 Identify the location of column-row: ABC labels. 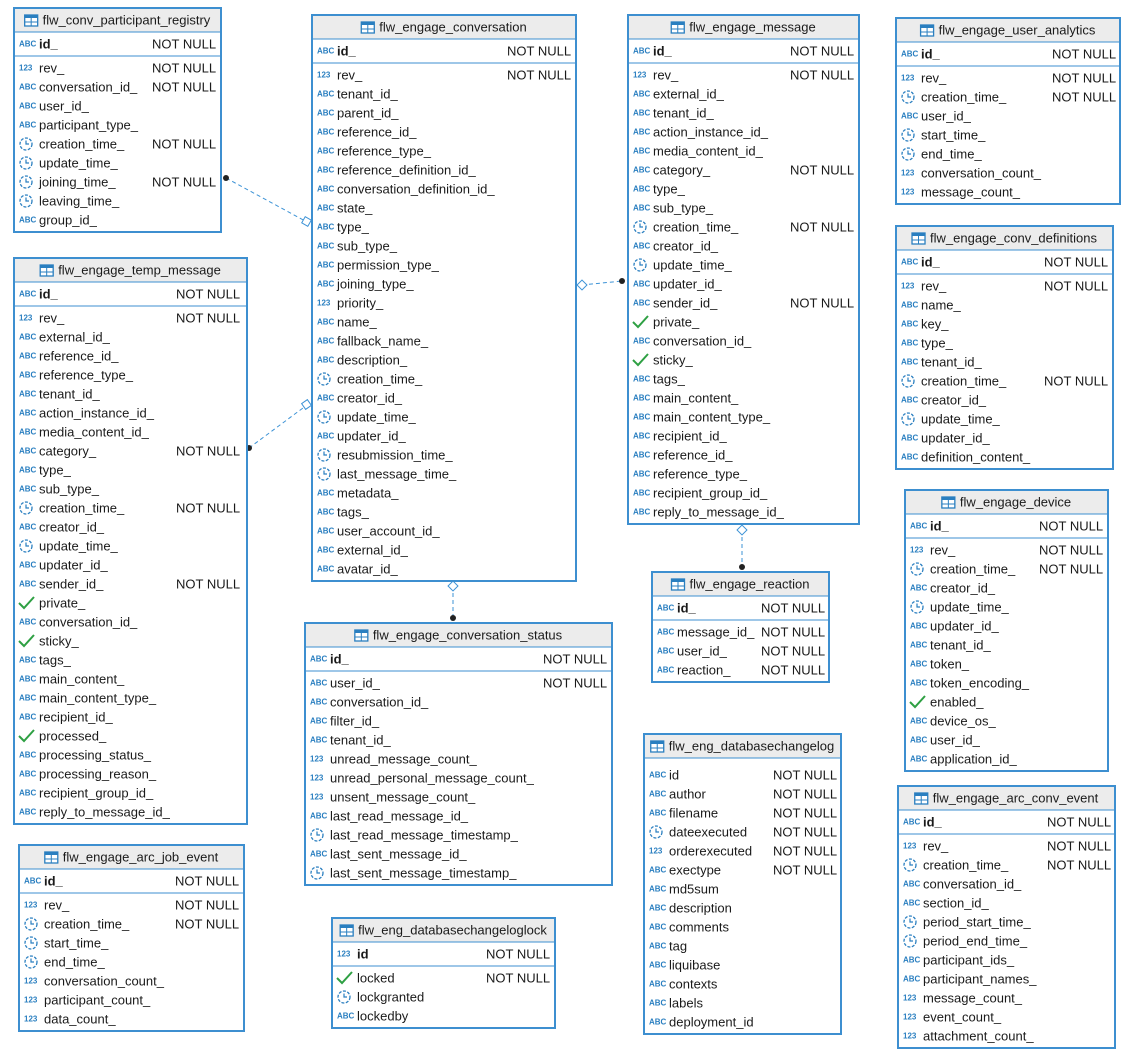
(676, 1002).